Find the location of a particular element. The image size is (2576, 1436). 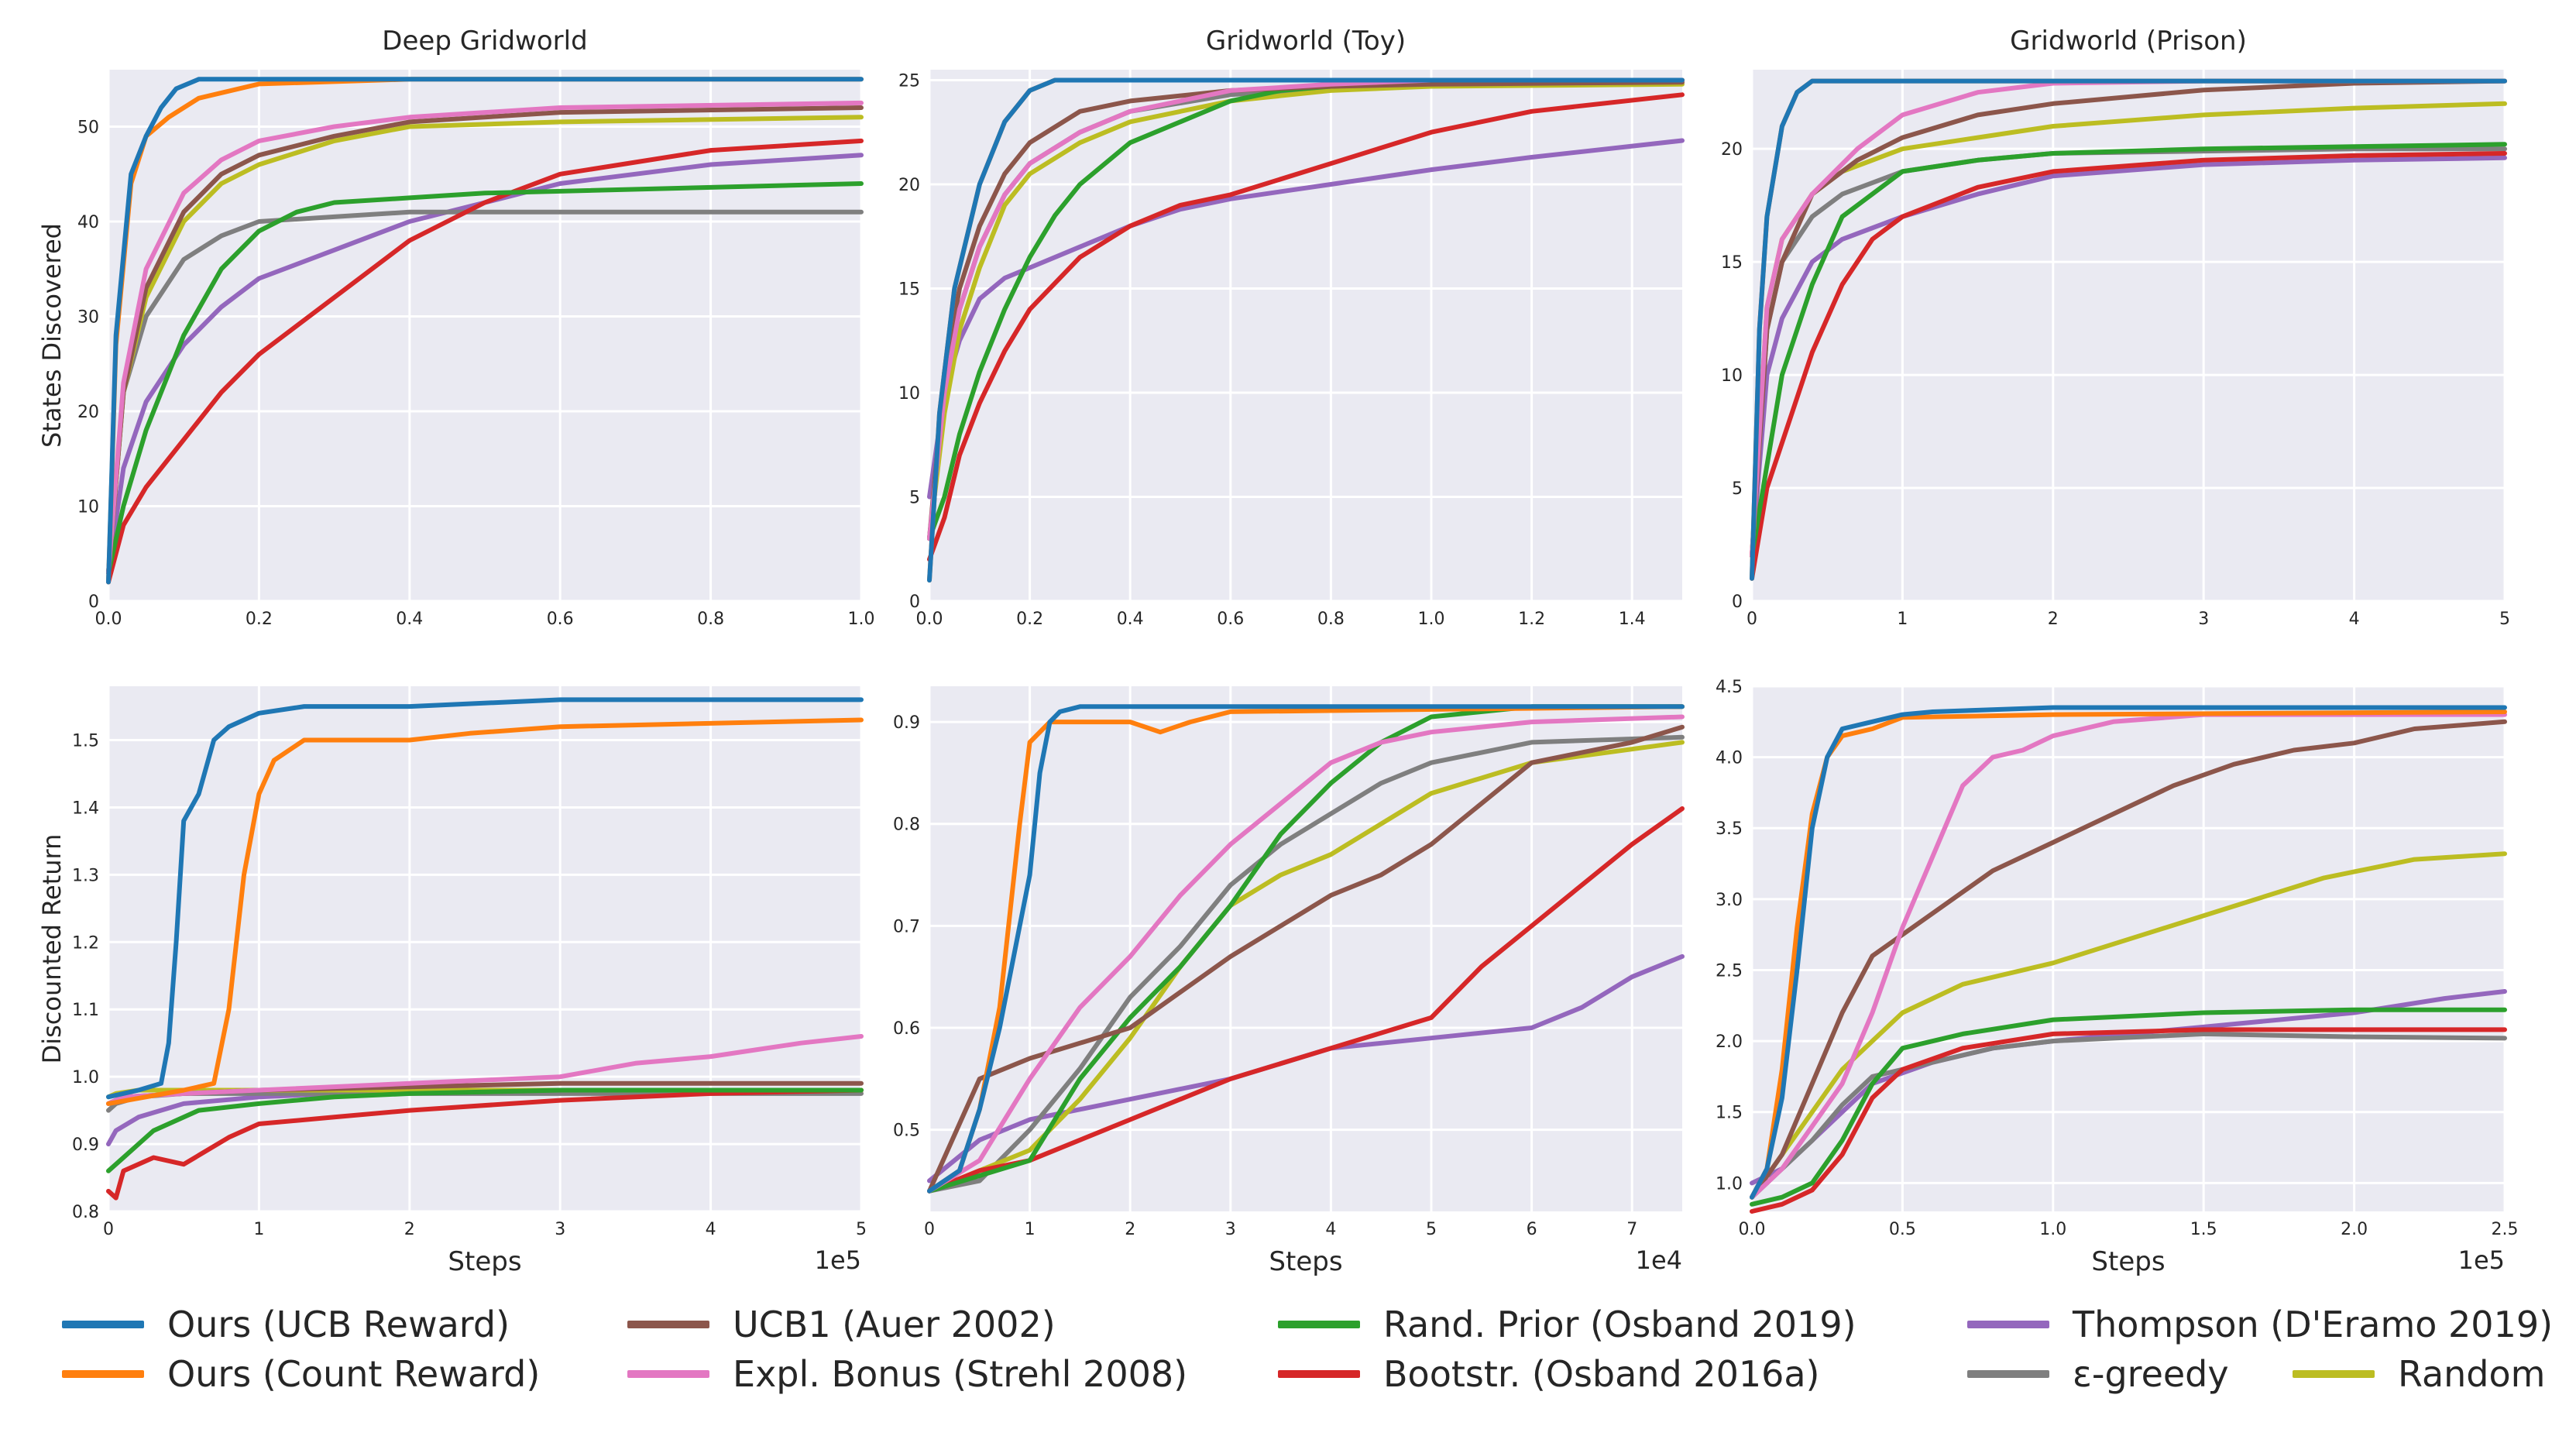

legend-item-bootstr: Bootstr. (Osband 2016a) is located at coordinates (1549, 1374).